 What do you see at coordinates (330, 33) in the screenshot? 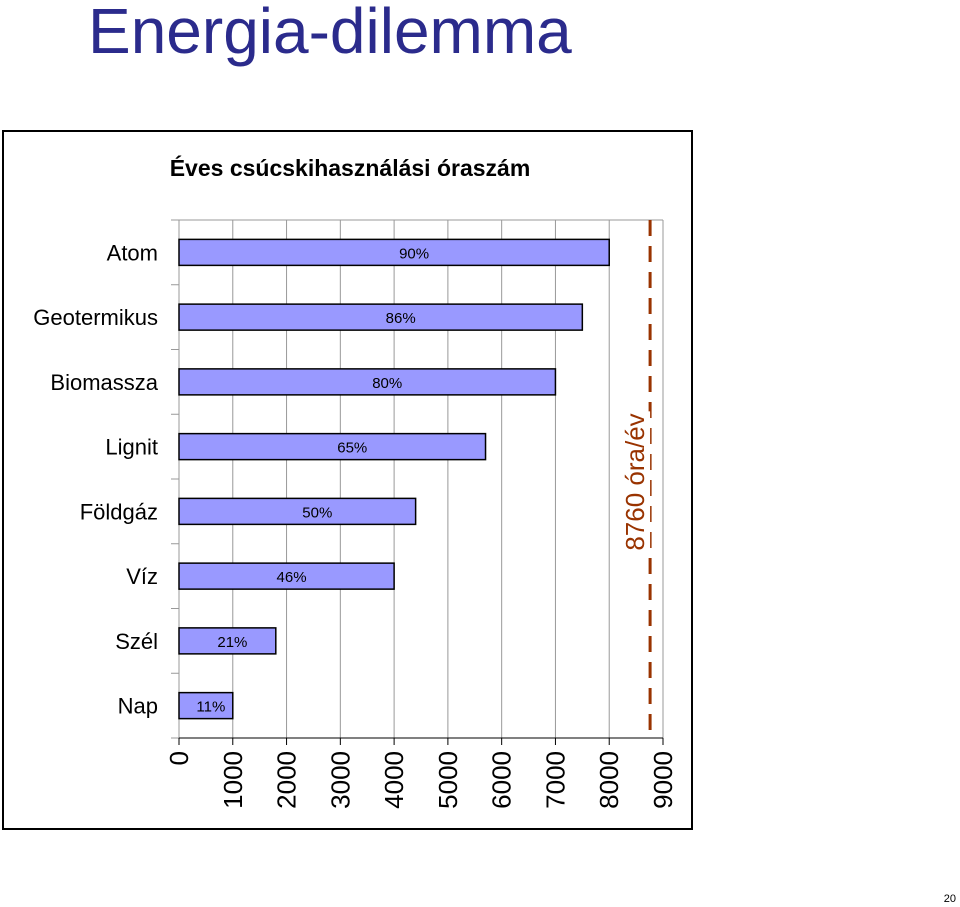
I see `slide-title: Energia-dilemma` at bounding box center [330, 33].